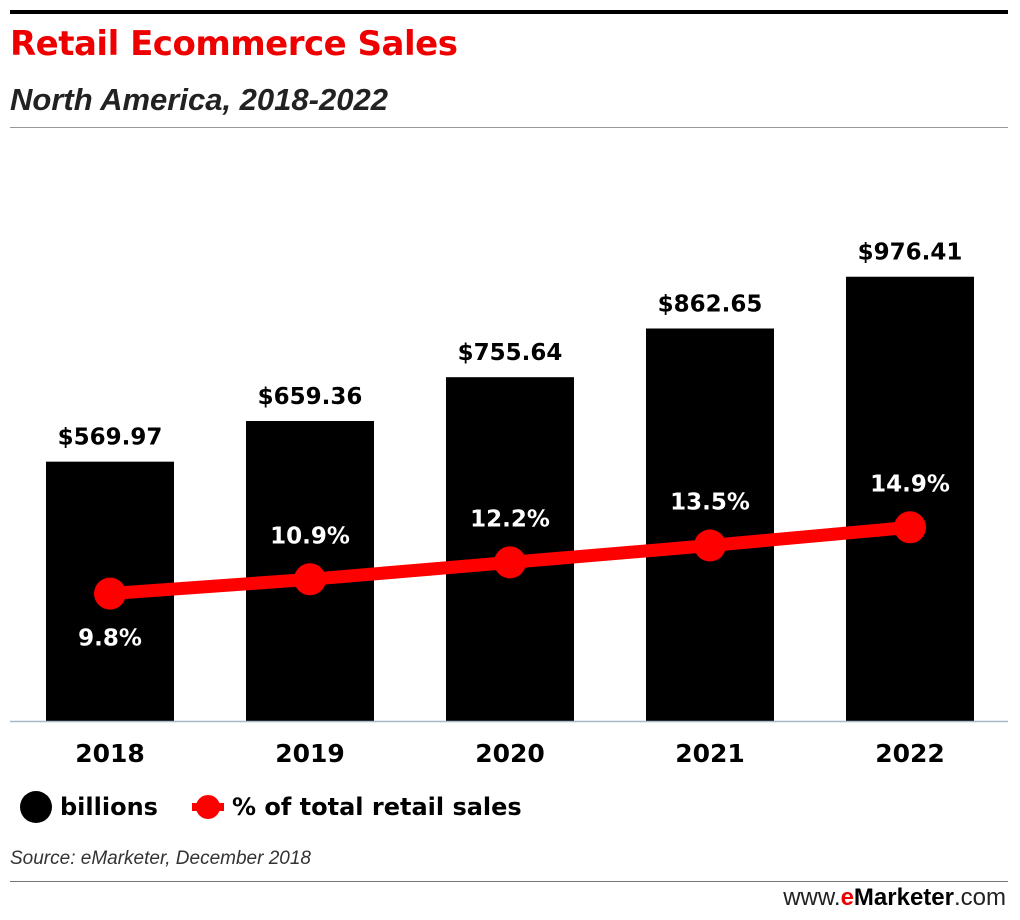  Describe the element at coordinates (910, 498) in the screenshot. I see `bar-2022` at that location.